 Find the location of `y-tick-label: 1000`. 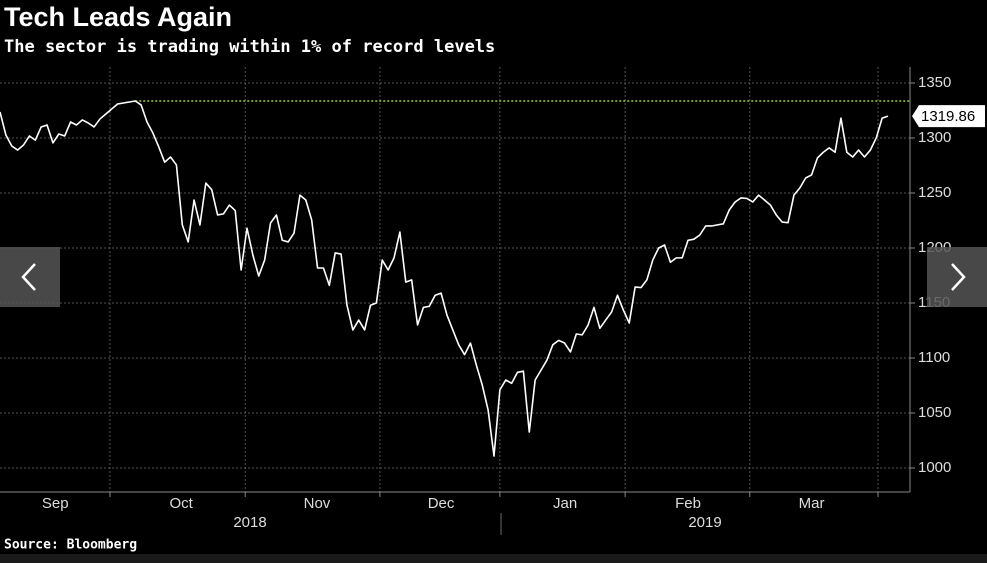

y-tick-label: 1000 is located at coordinates (934, 467).